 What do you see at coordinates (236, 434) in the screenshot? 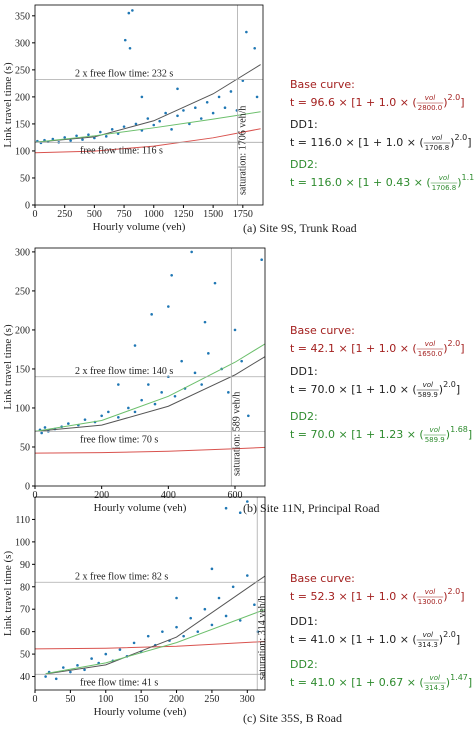
I see `saturation-label: saturation: 589 veh/h` at bounding box center [236, 434].